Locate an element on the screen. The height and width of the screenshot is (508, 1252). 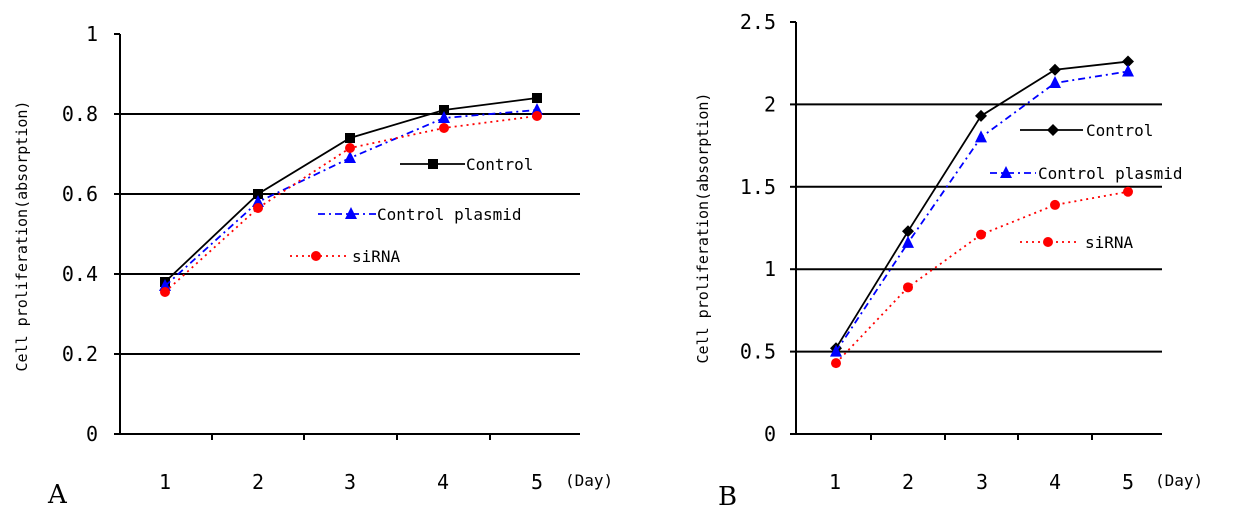
series-line is located at coordinates (351, 190).